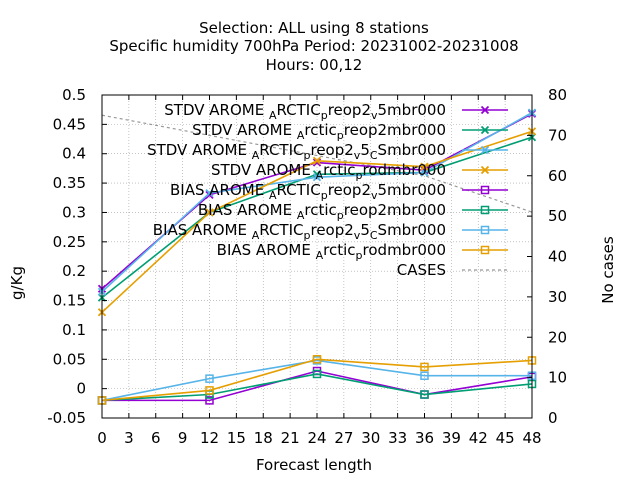 Image resolution: width=640 pixels, height=480 pixels. Describe the element at coordinates (74, 271) in the screenshot. I see `y-tick-label: 0.2` at that location.